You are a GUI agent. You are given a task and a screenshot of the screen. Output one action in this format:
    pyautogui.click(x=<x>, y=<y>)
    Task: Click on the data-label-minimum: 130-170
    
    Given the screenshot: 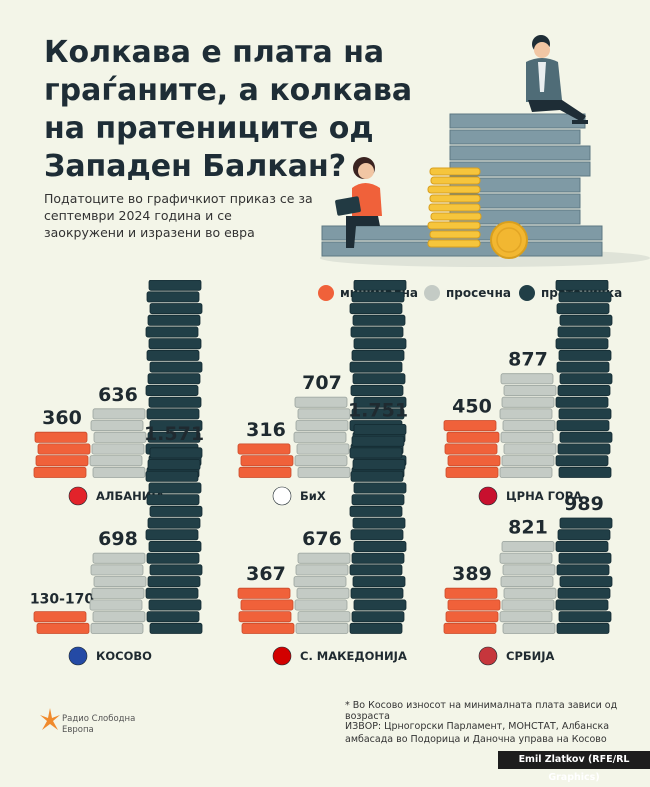 What is the action you would take?
    pyautogui.click(x=62, y=600)
    